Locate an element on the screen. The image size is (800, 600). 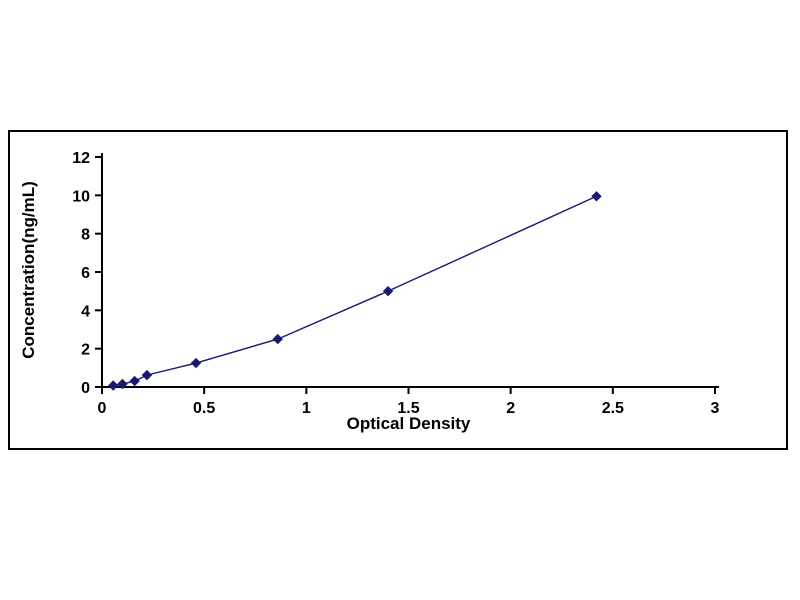
svg-text: 6 is located at coordinates (85, 273).